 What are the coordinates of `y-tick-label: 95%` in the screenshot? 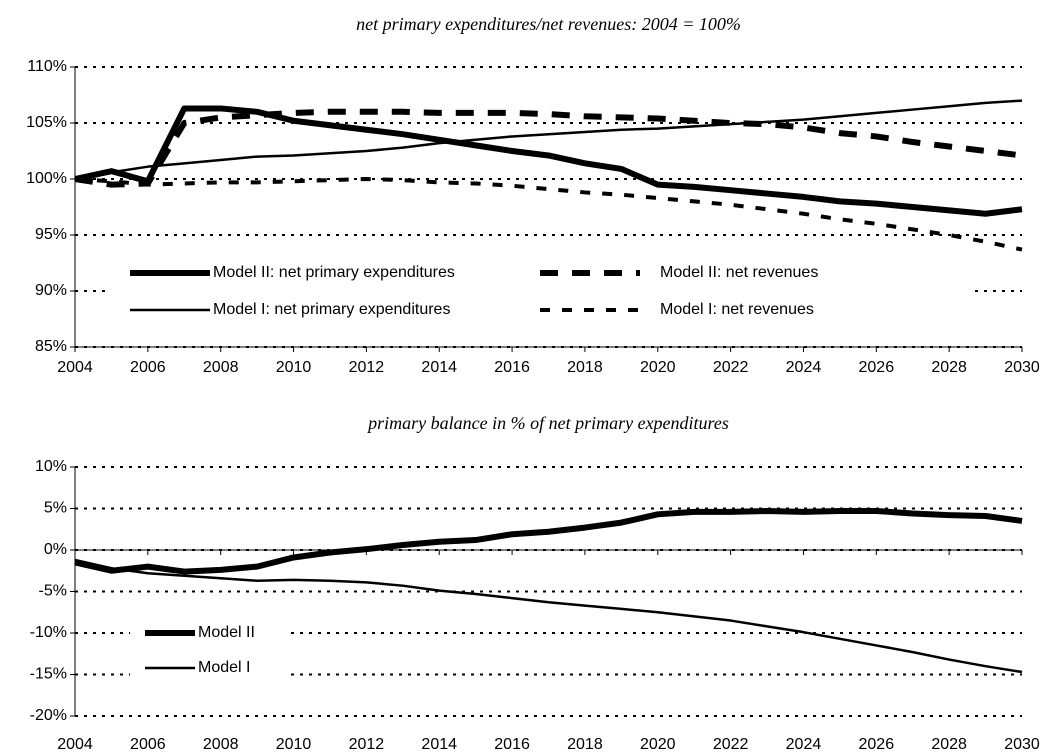 It's located at (51, 234).